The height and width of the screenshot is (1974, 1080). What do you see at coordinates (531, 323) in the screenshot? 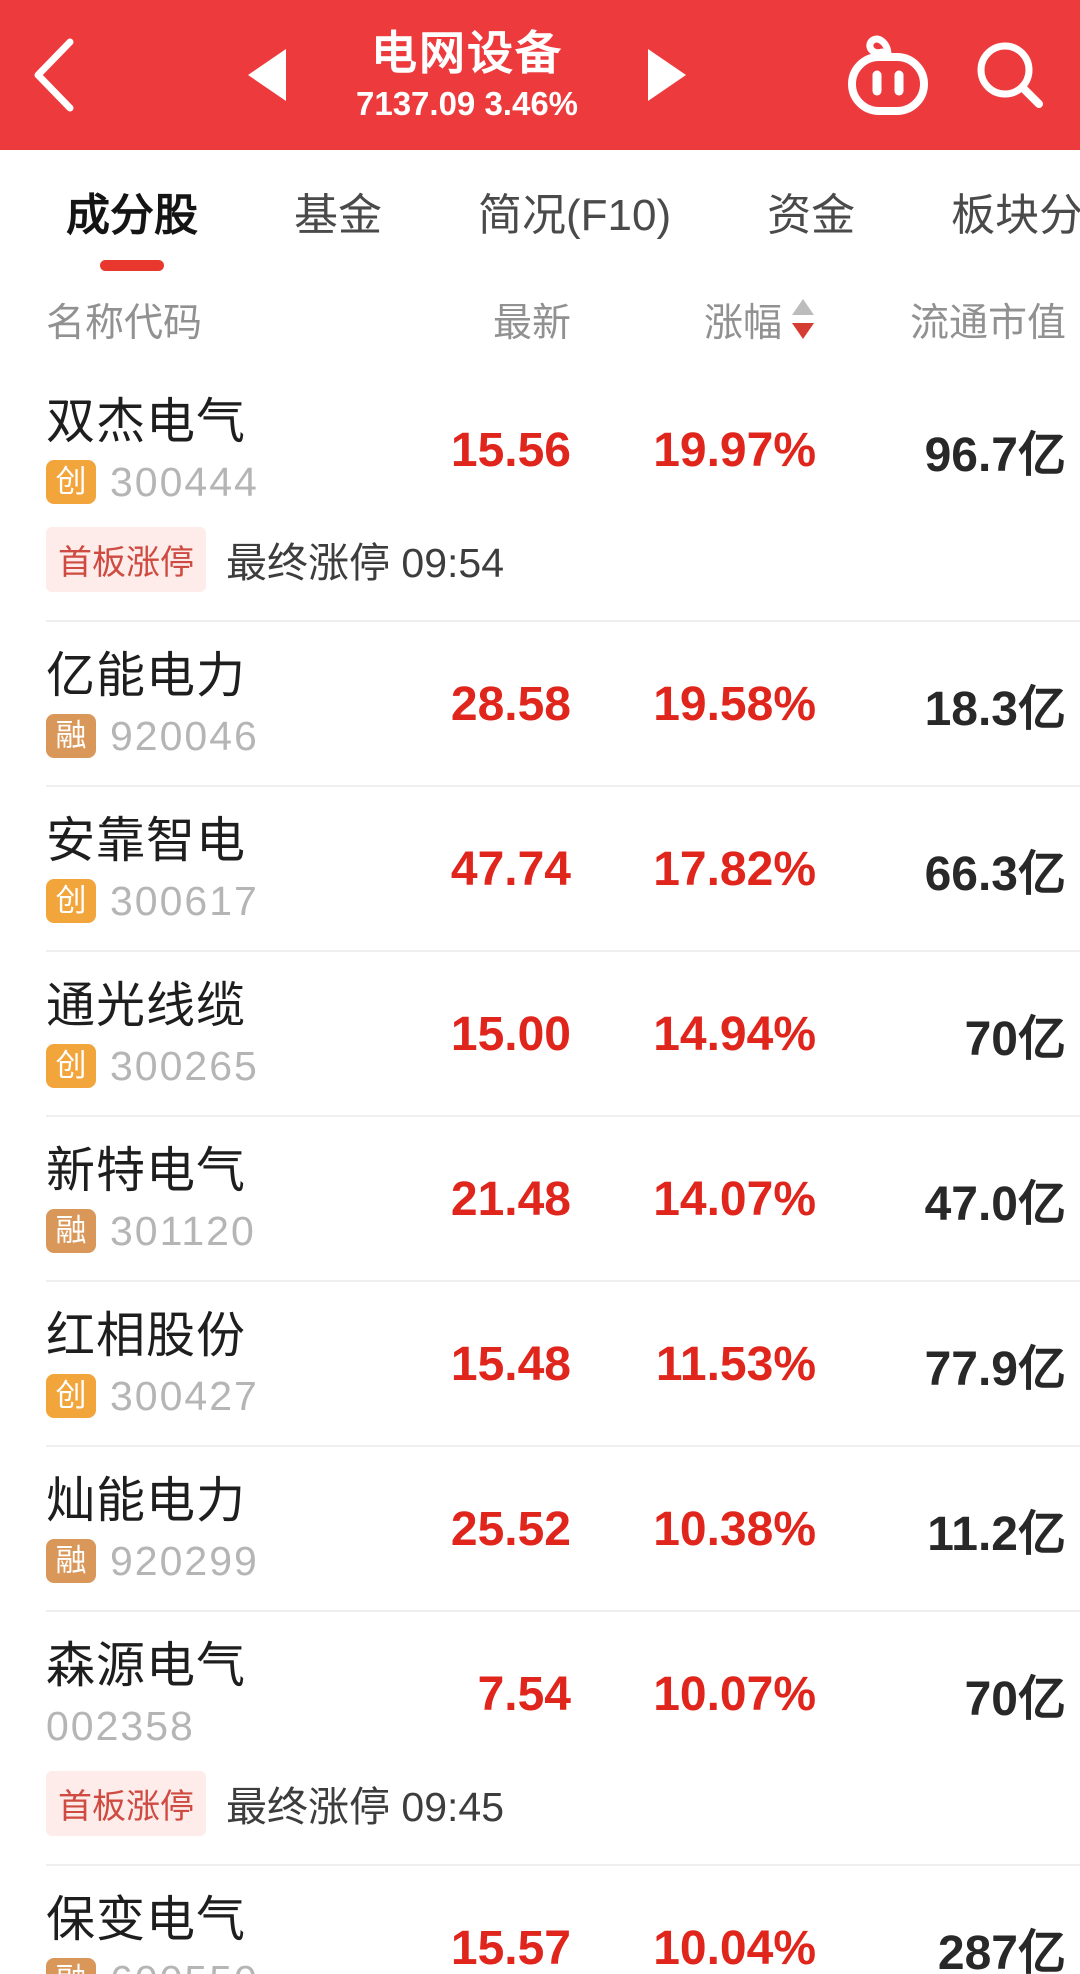
I see `column-last-price: 最新` at bounding box center [531, 323].